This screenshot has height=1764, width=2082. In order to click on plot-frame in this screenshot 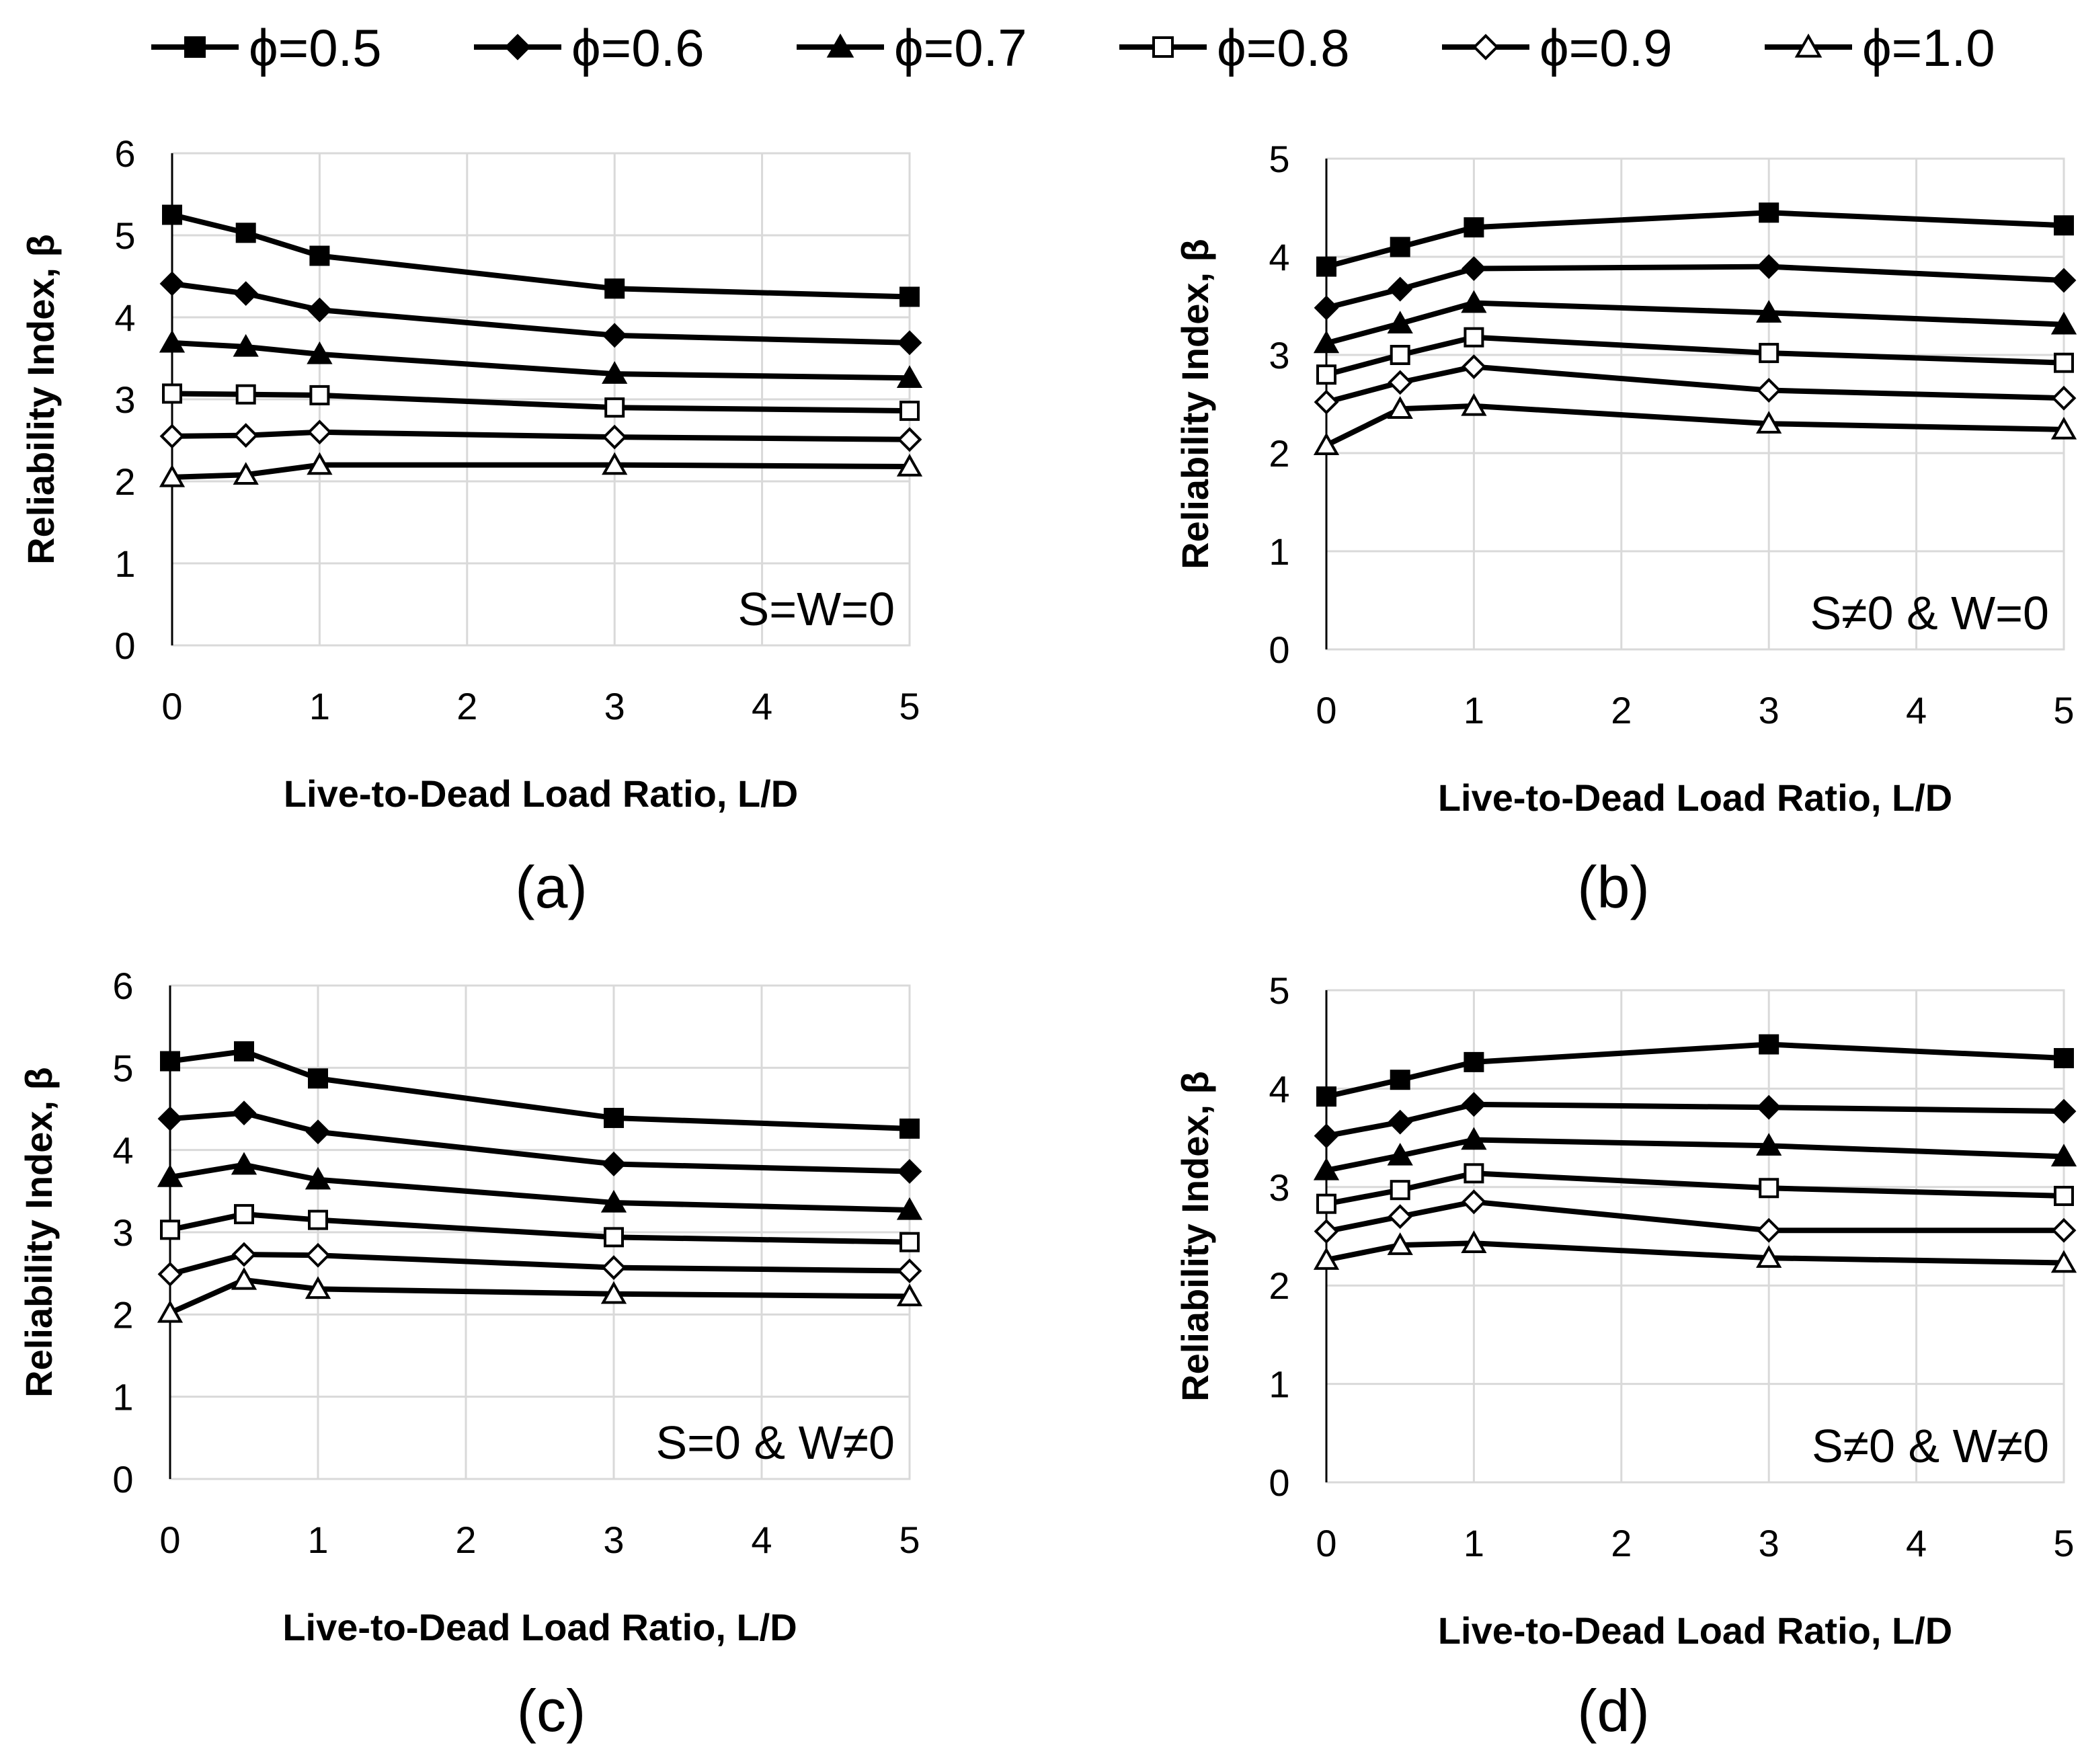, I will do `click(1695, 404)`.